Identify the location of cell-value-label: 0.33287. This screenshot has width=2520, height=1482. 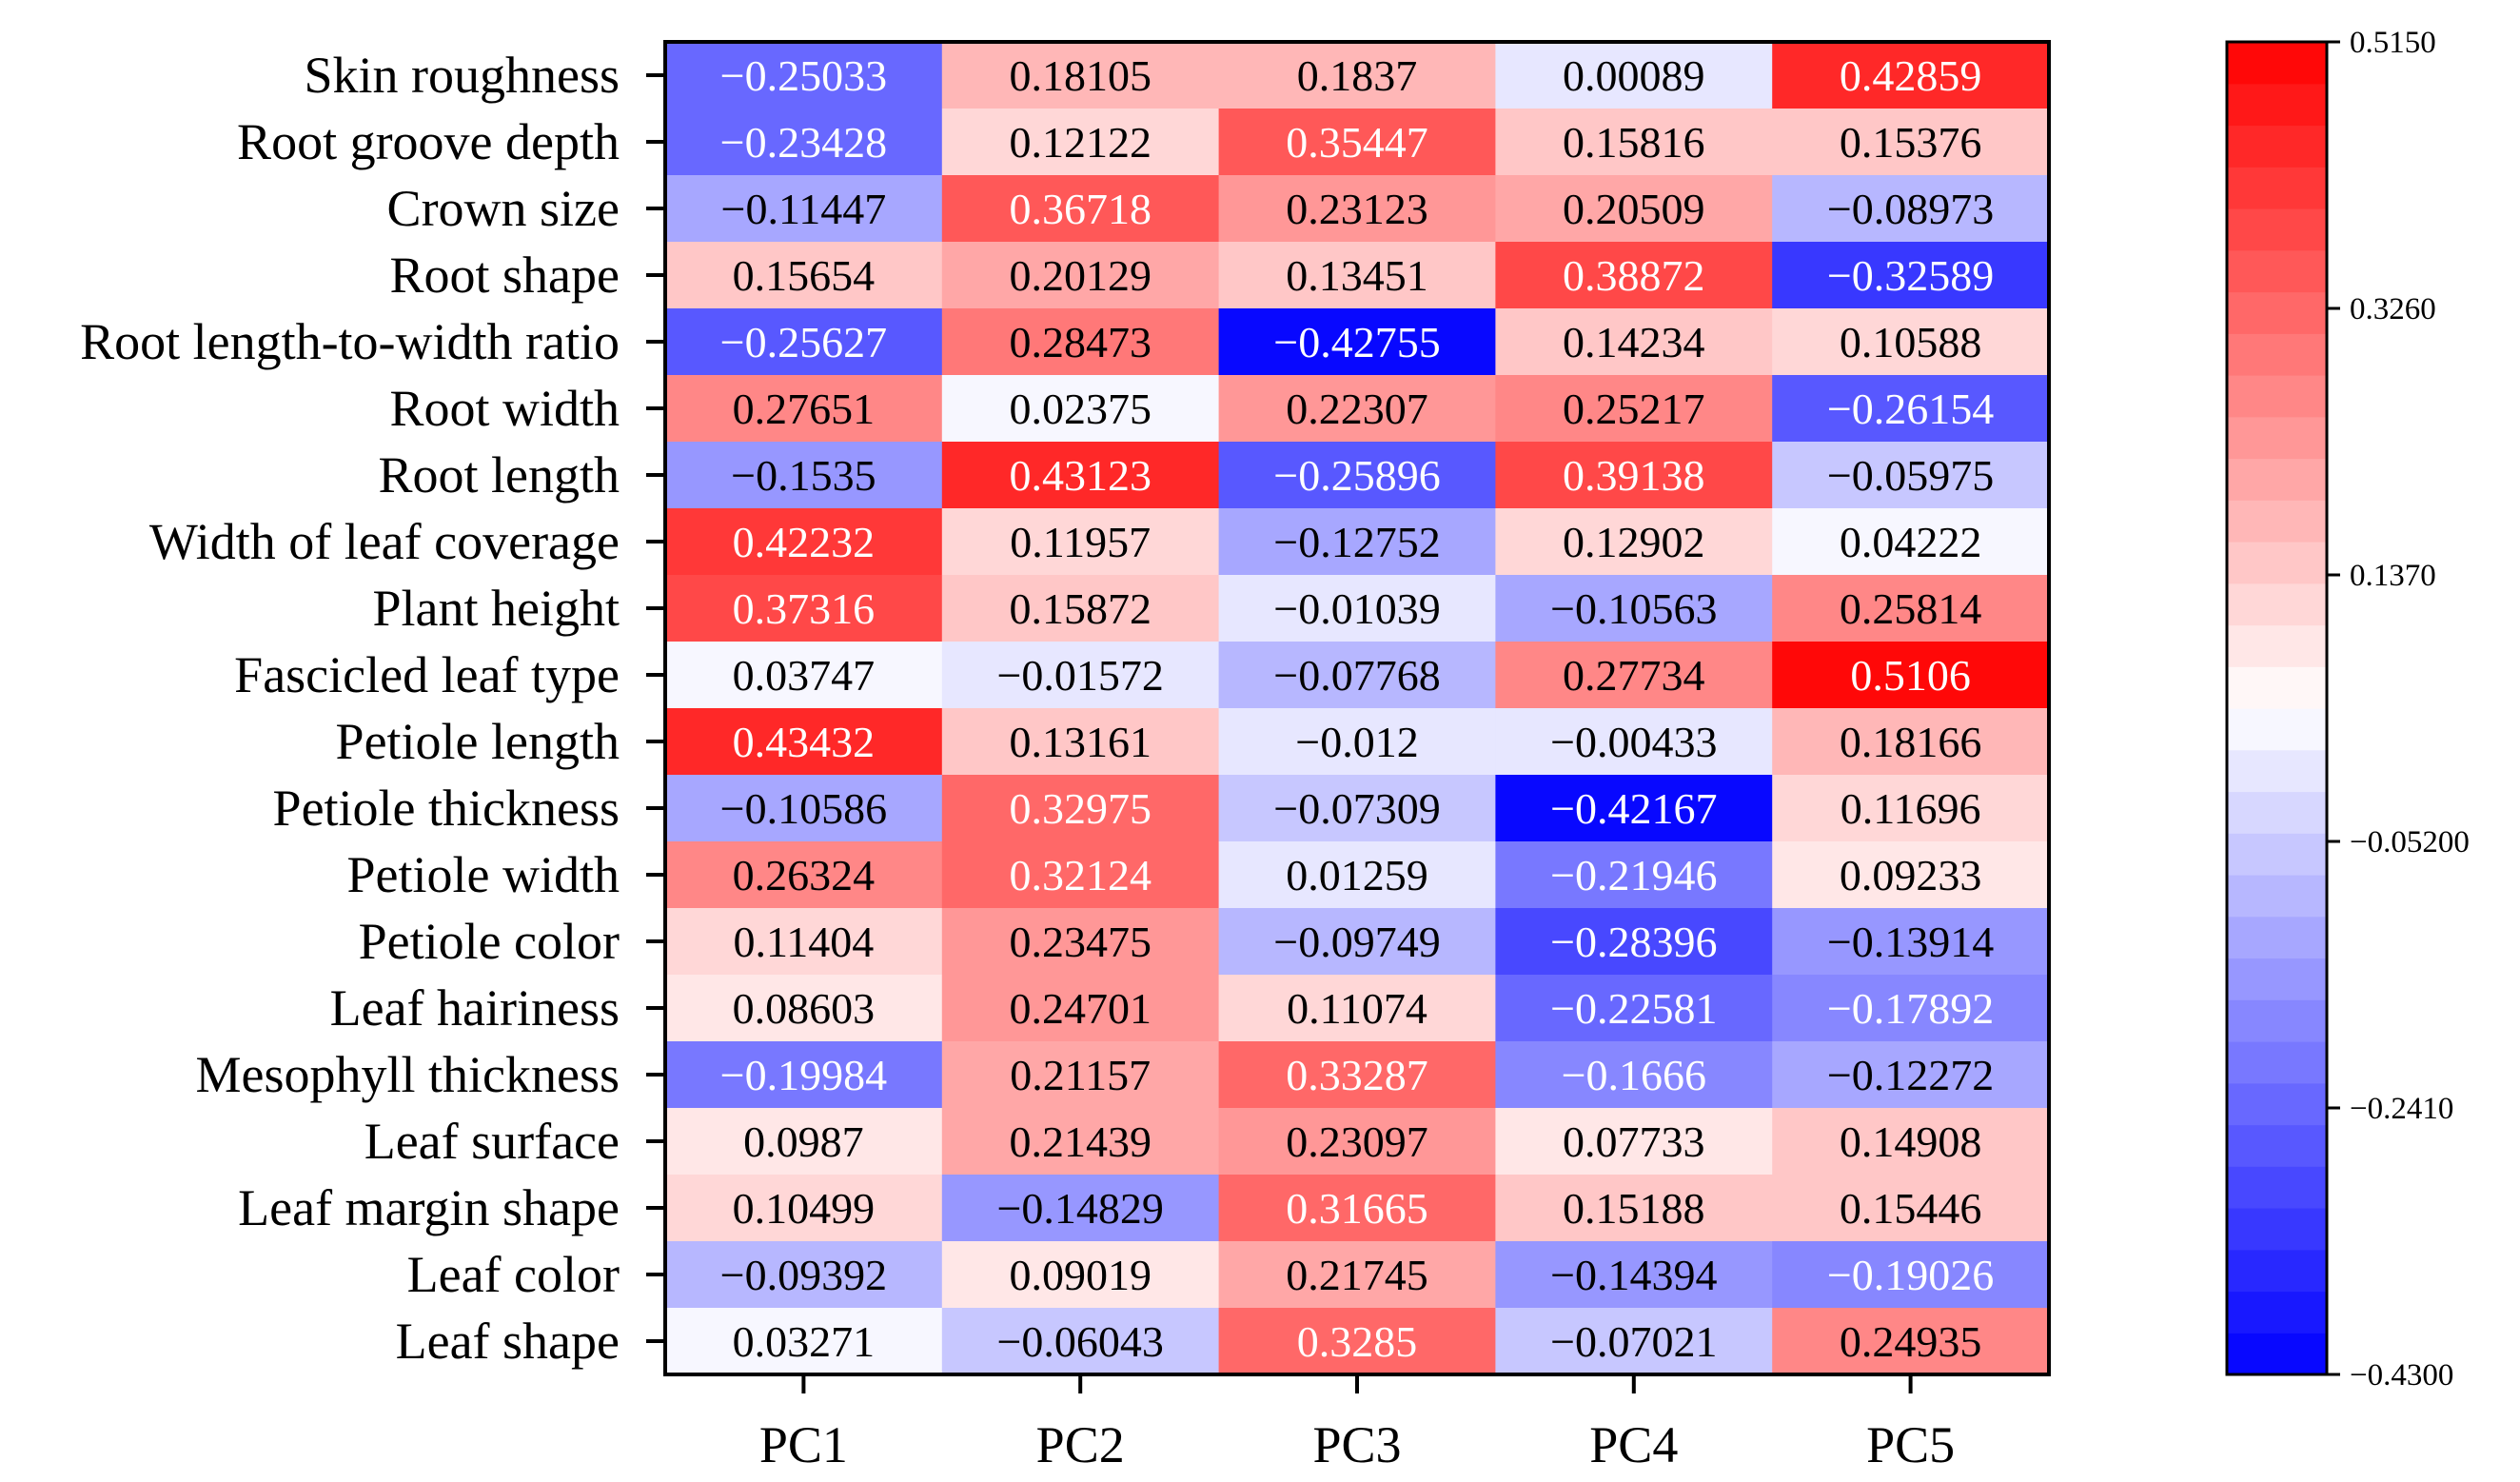
(1357, 1075).